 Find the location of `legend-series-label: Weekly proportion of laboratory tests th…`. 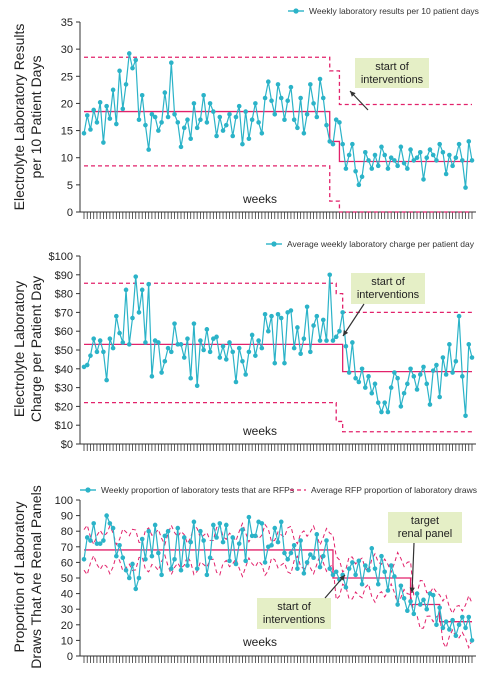

legend-series-label: Weekly proportion of laboratory tests th… is located at coordinates (197, 490).